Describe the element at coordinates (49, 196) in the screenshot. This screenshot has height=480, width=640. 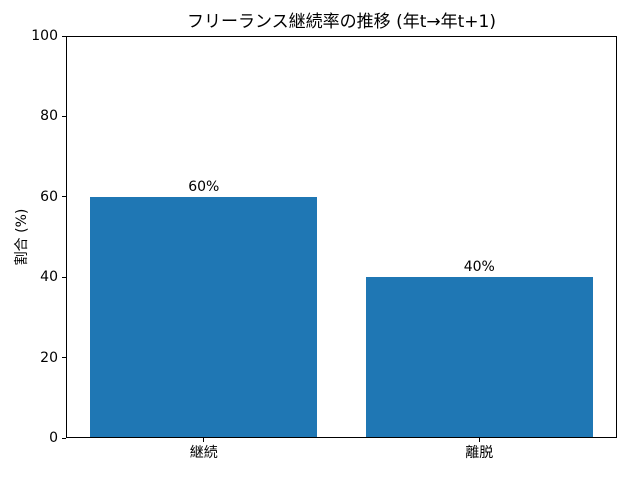
I see `y-tick-label: 60` at that location.